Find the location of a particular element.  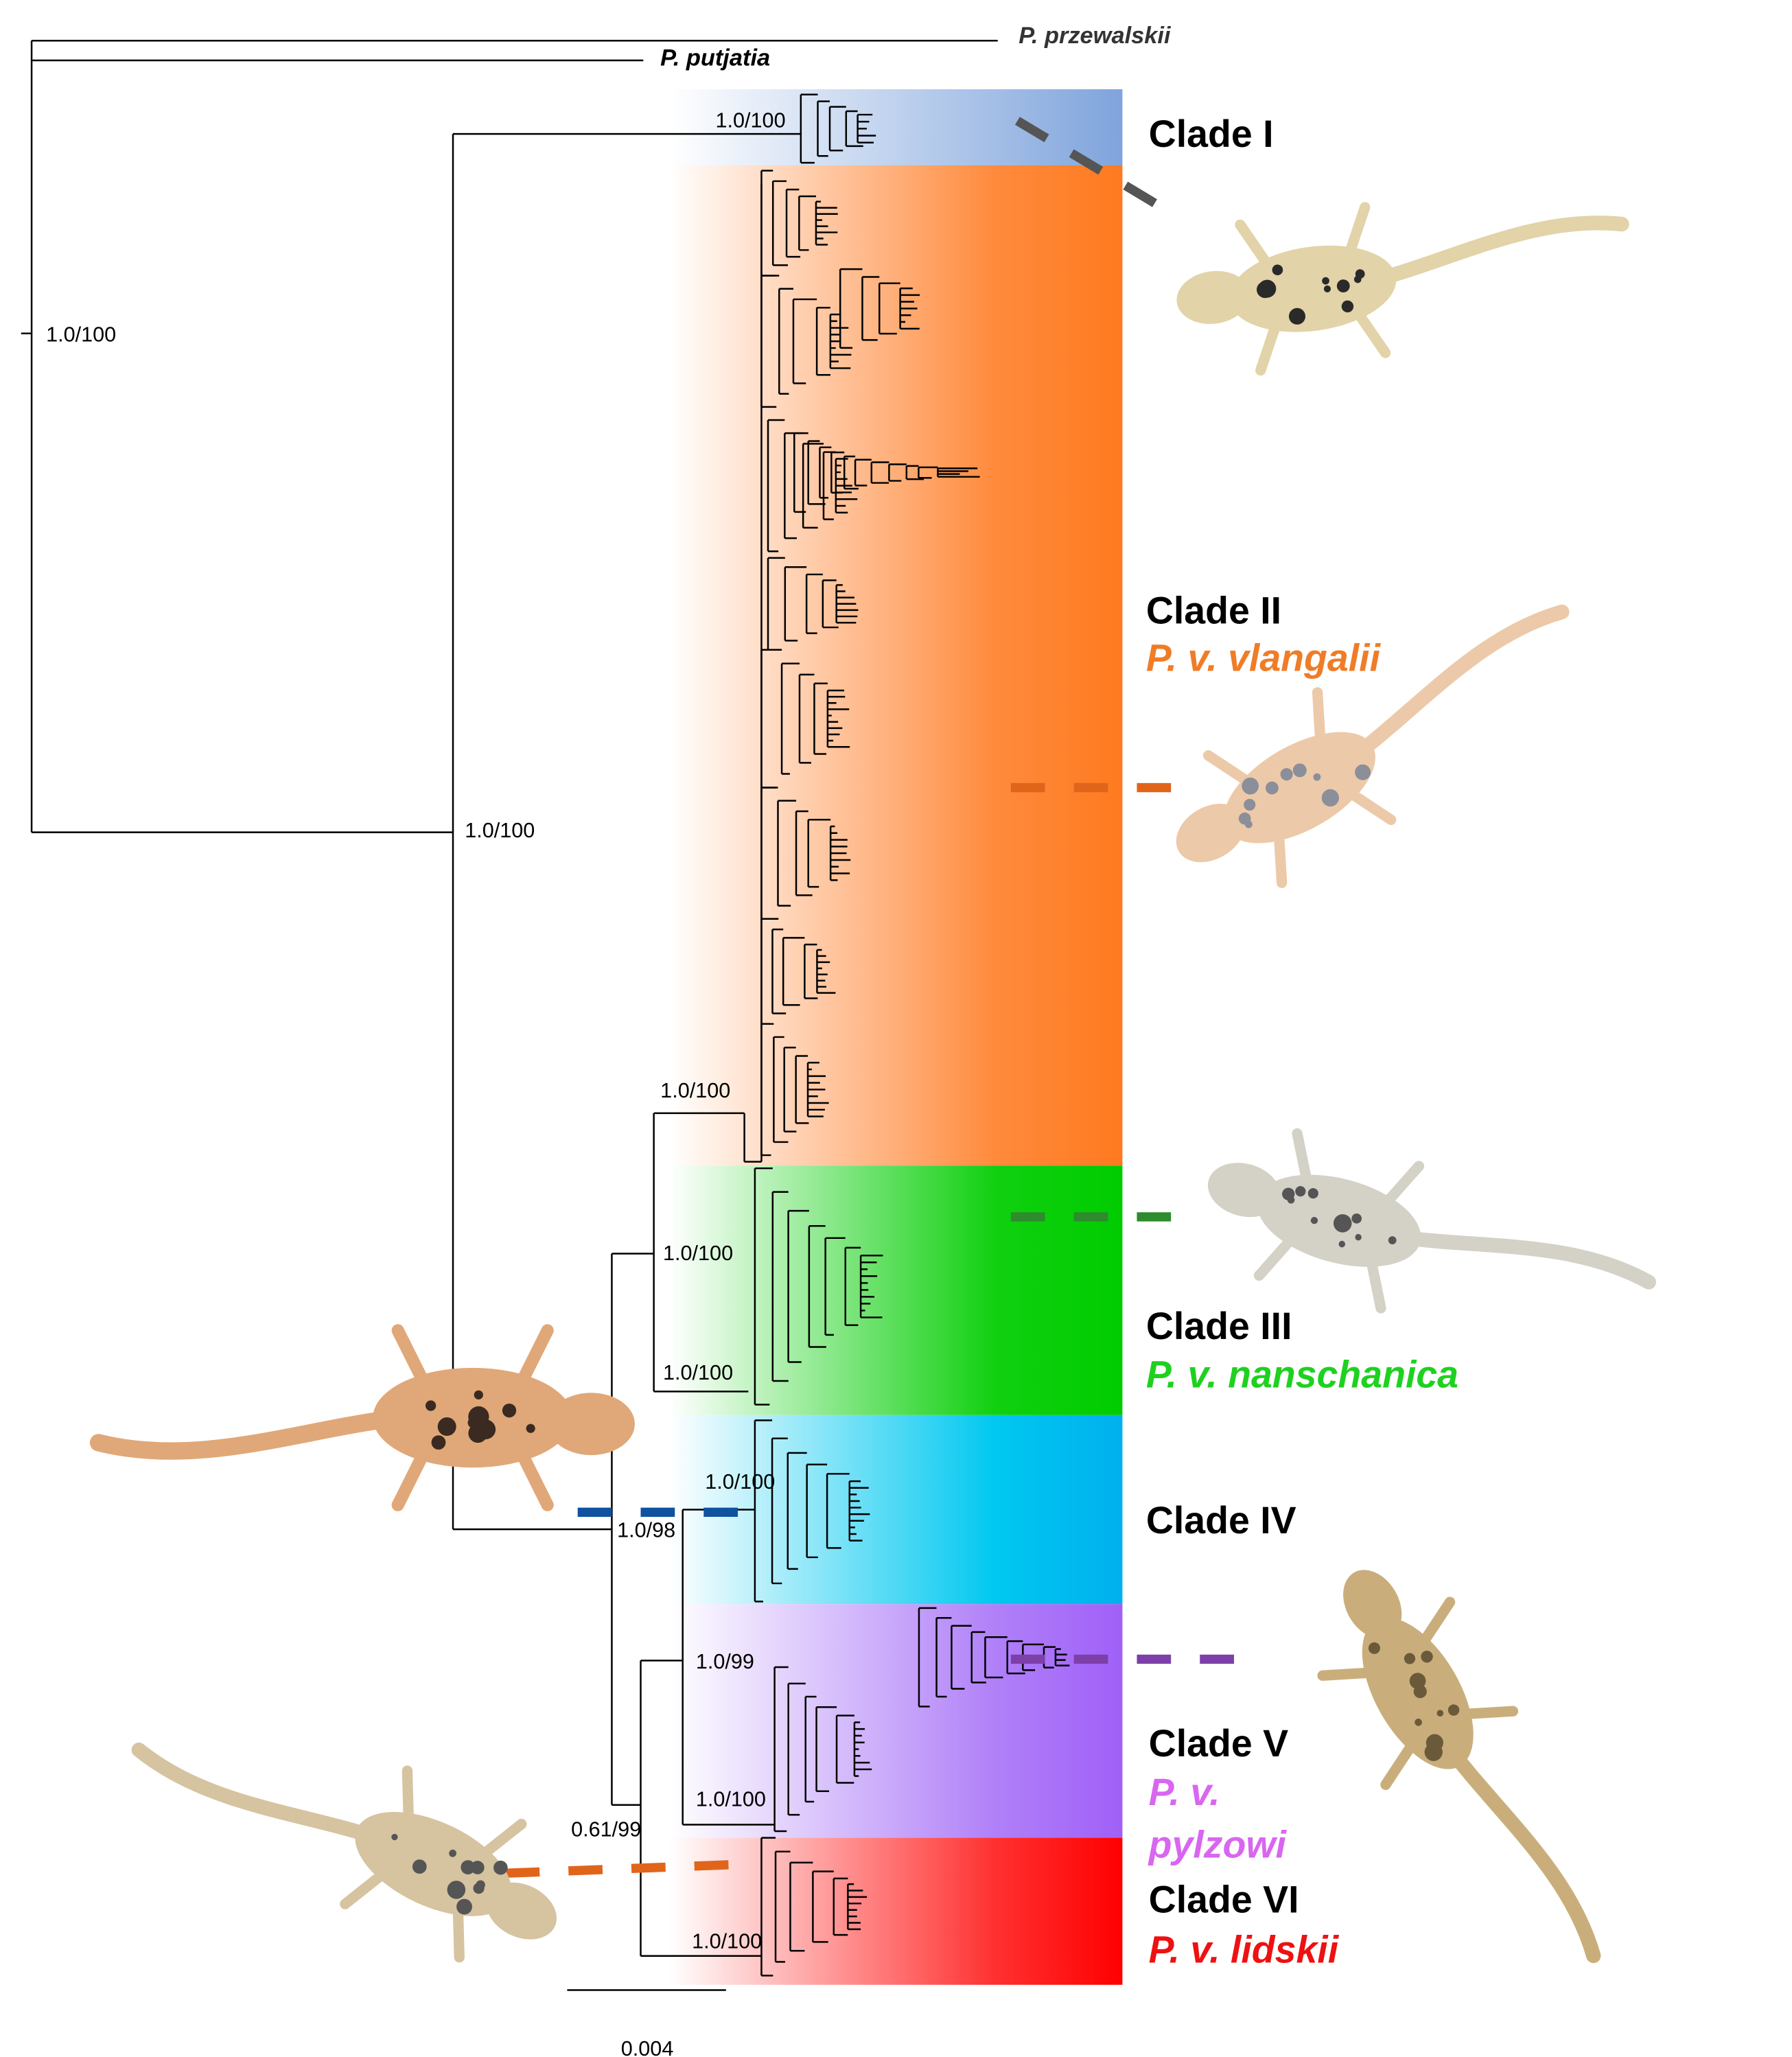

scale-bar-label: 0.004 is located at coordinates (647, 2047).